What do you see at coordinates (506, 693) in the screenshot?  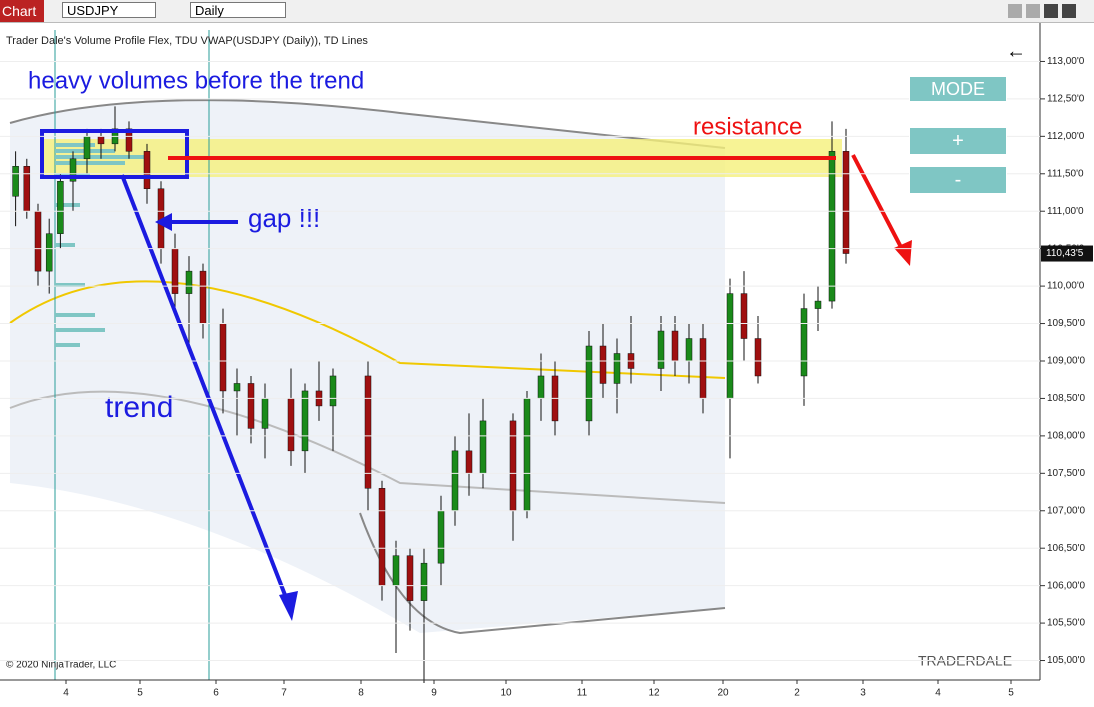 I see `x-tick-label: 10` at bounding box center [506, 693].